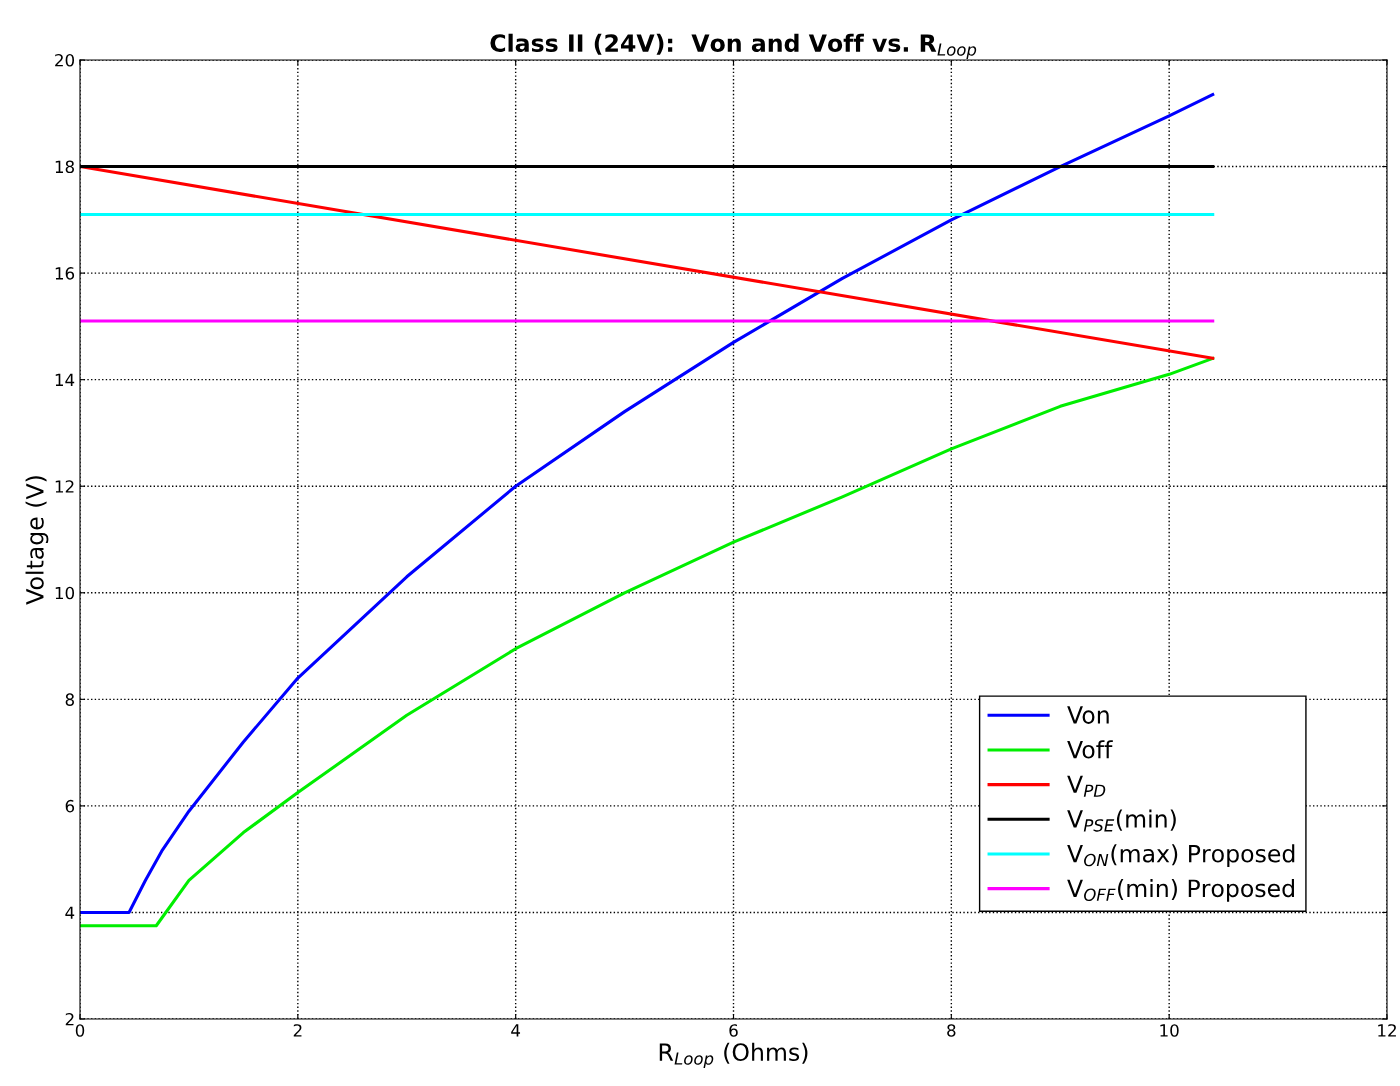 This screenshot has height=1086, width=1400. What do you see at coordinates (65, 593) in the screenshot?
I see `y-tick-label: 10` at bounding box center [65, 593].